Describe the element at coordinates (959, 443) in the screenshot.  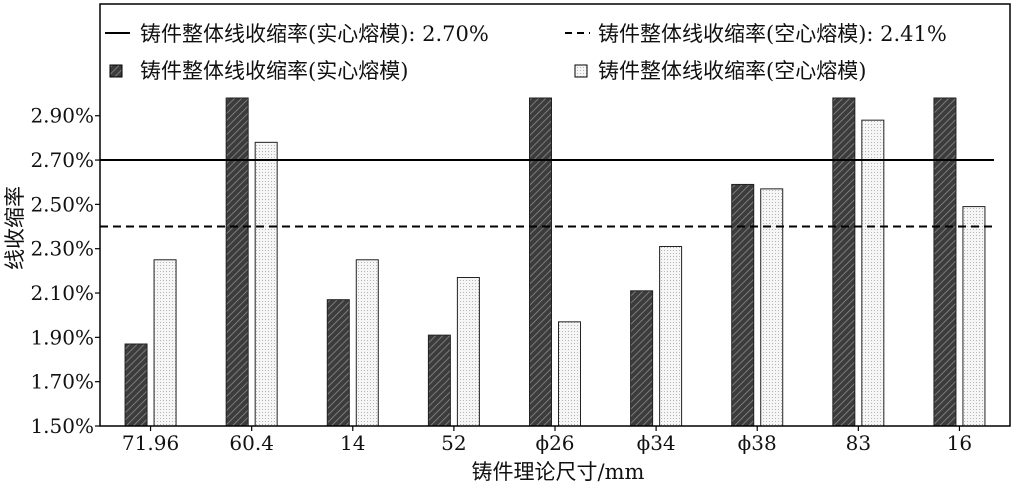
I see `x-tick-label: 16` at that location.